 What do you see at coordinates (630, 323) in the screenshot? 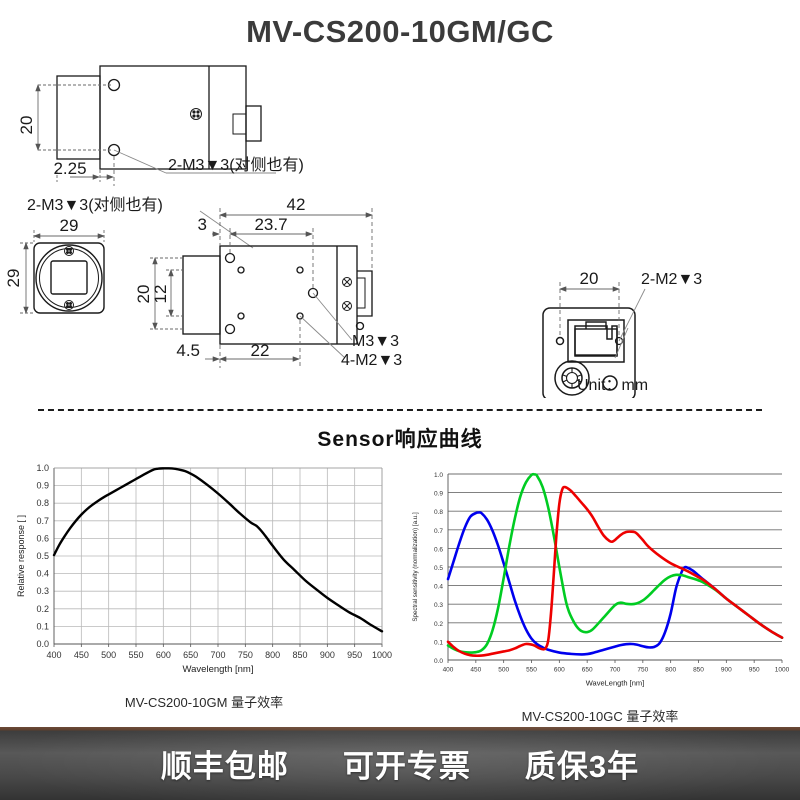
I see `leader-rear-2m2` at bounding box center [630, 323].